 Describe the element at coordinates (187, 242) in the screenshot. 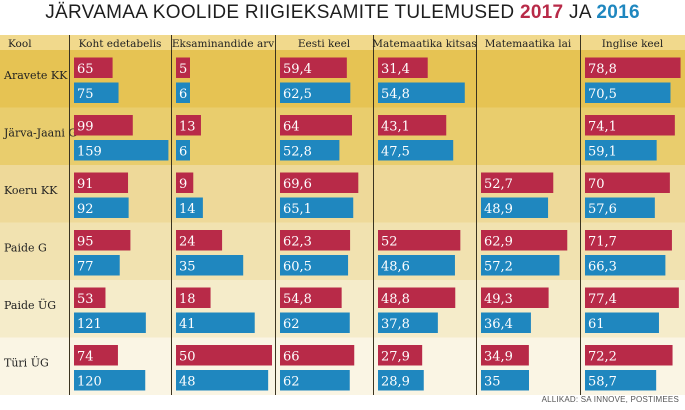

I see `value-label: 24` at that location.